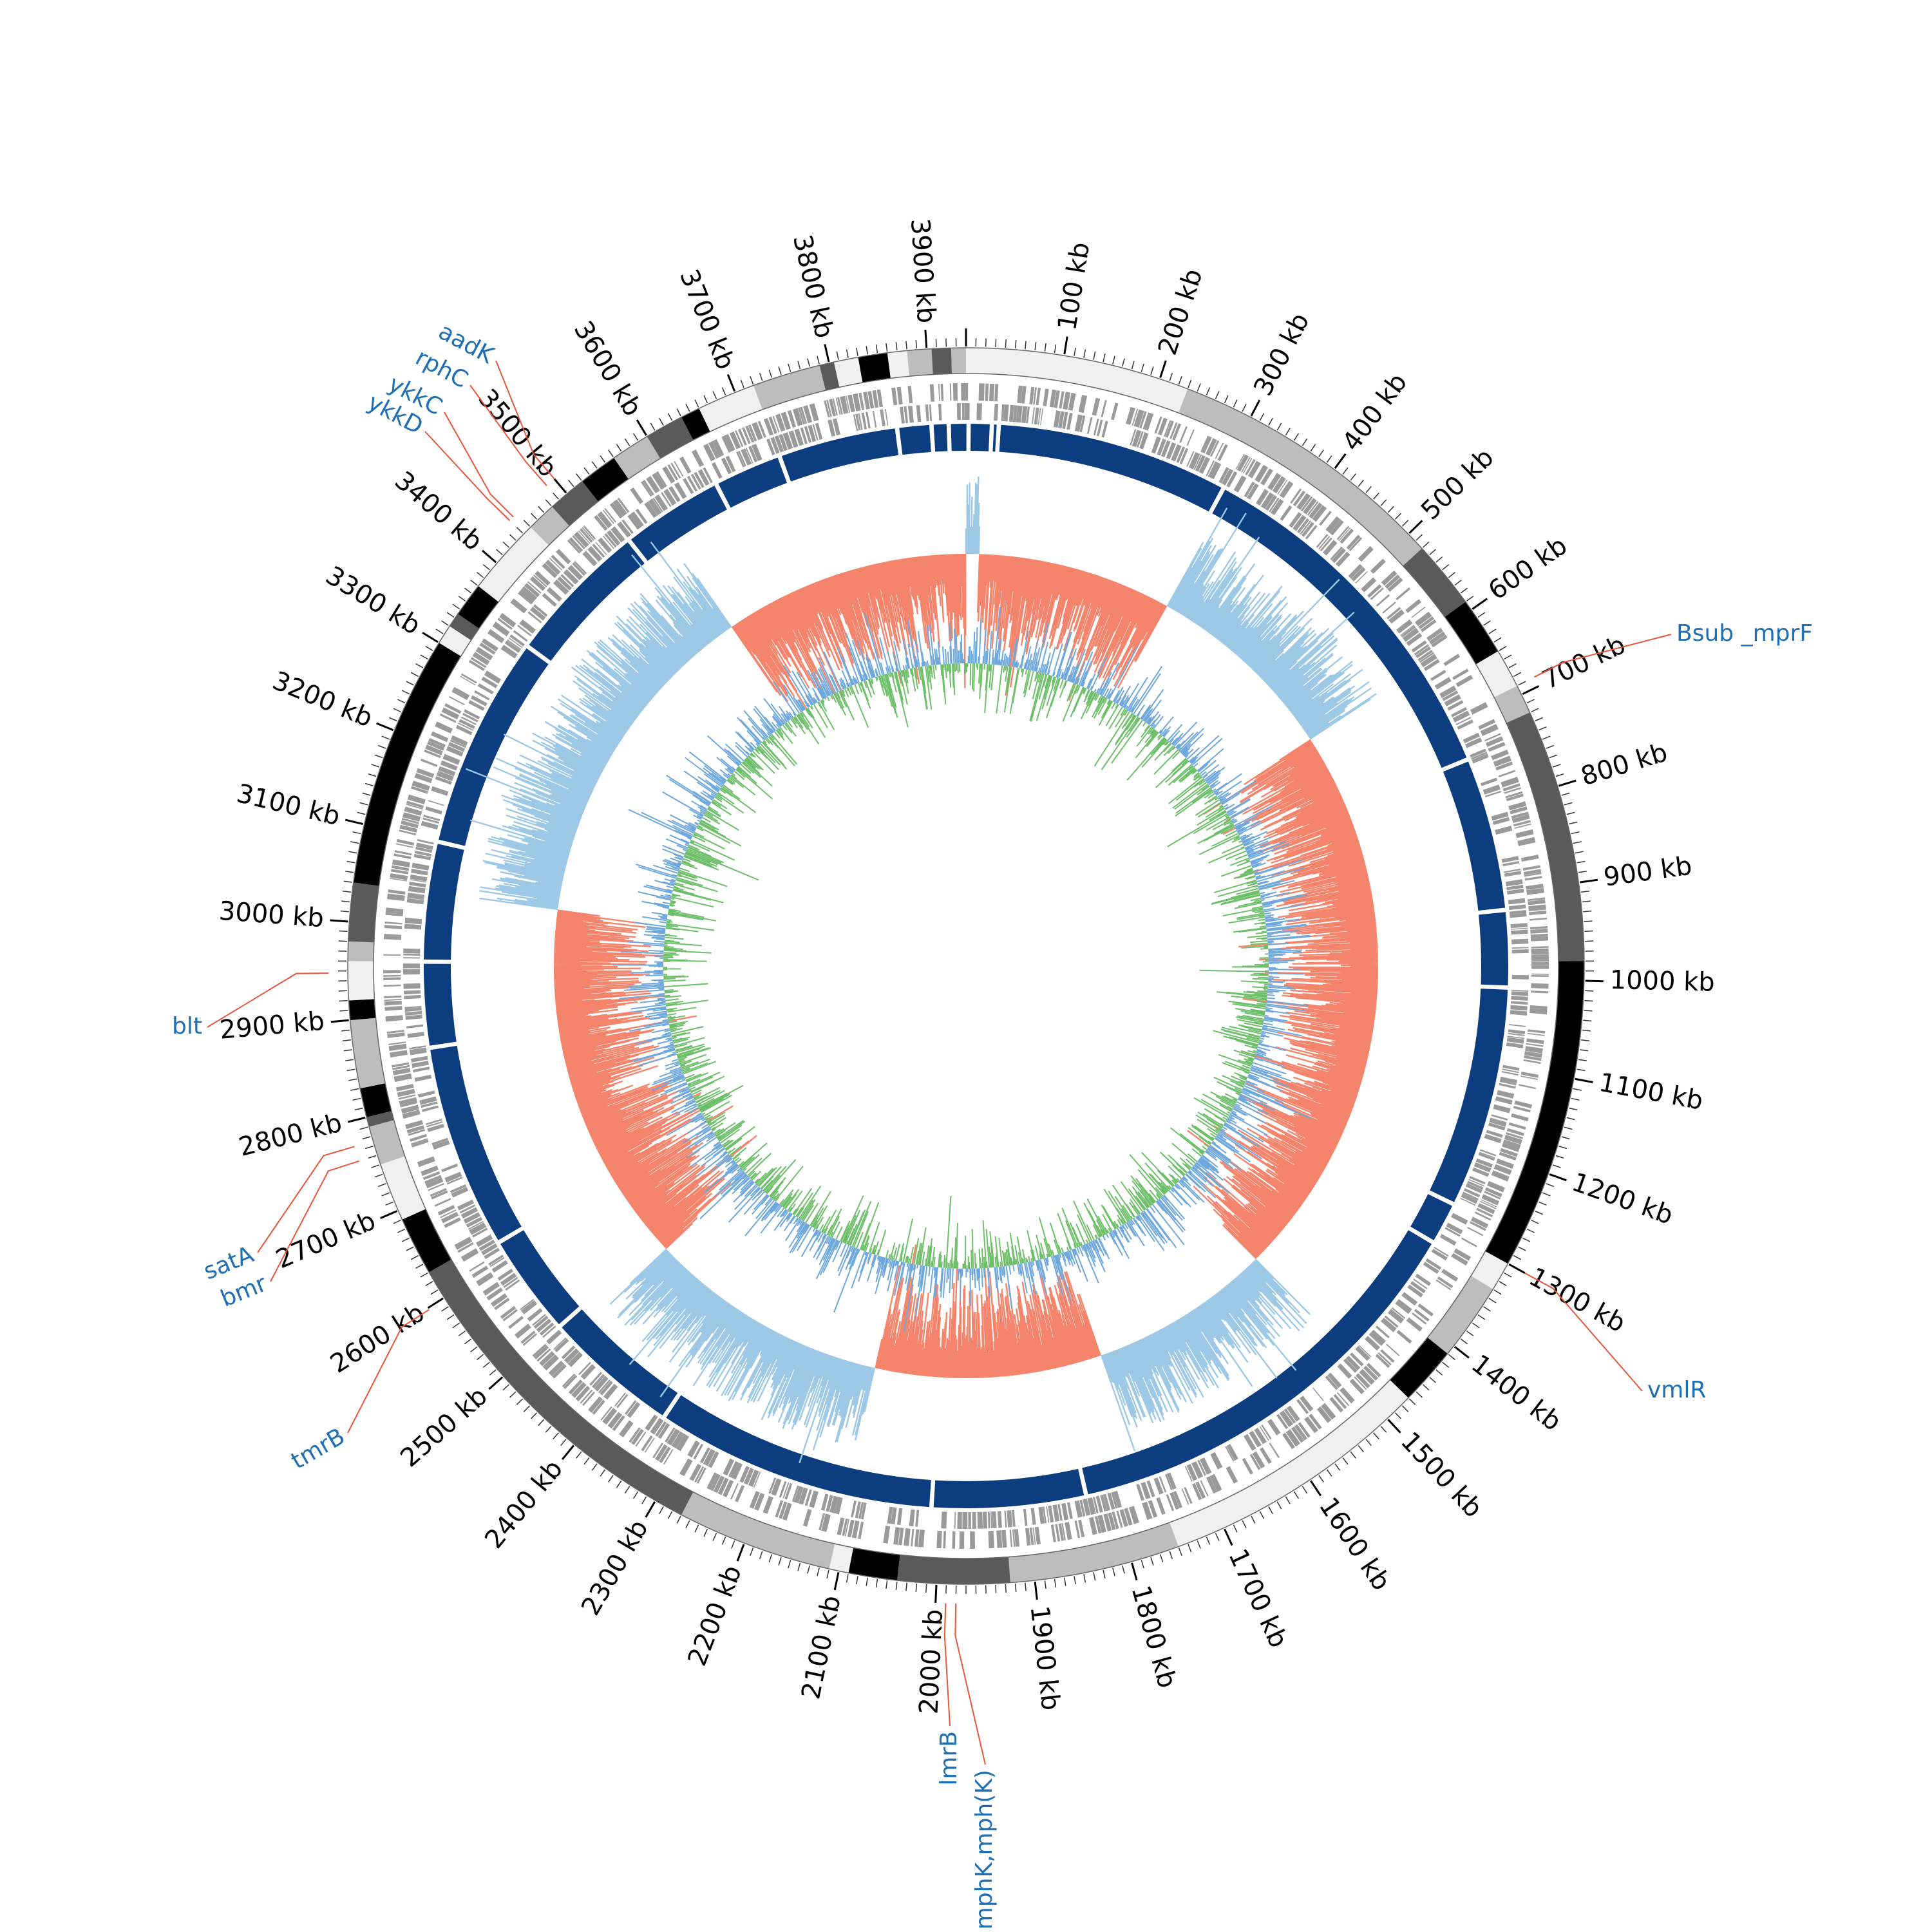  What do you see at coordinates (923, 271) in the screenshot?
I see `tick-label: 3900 kb` at bounding box center [923, 271].